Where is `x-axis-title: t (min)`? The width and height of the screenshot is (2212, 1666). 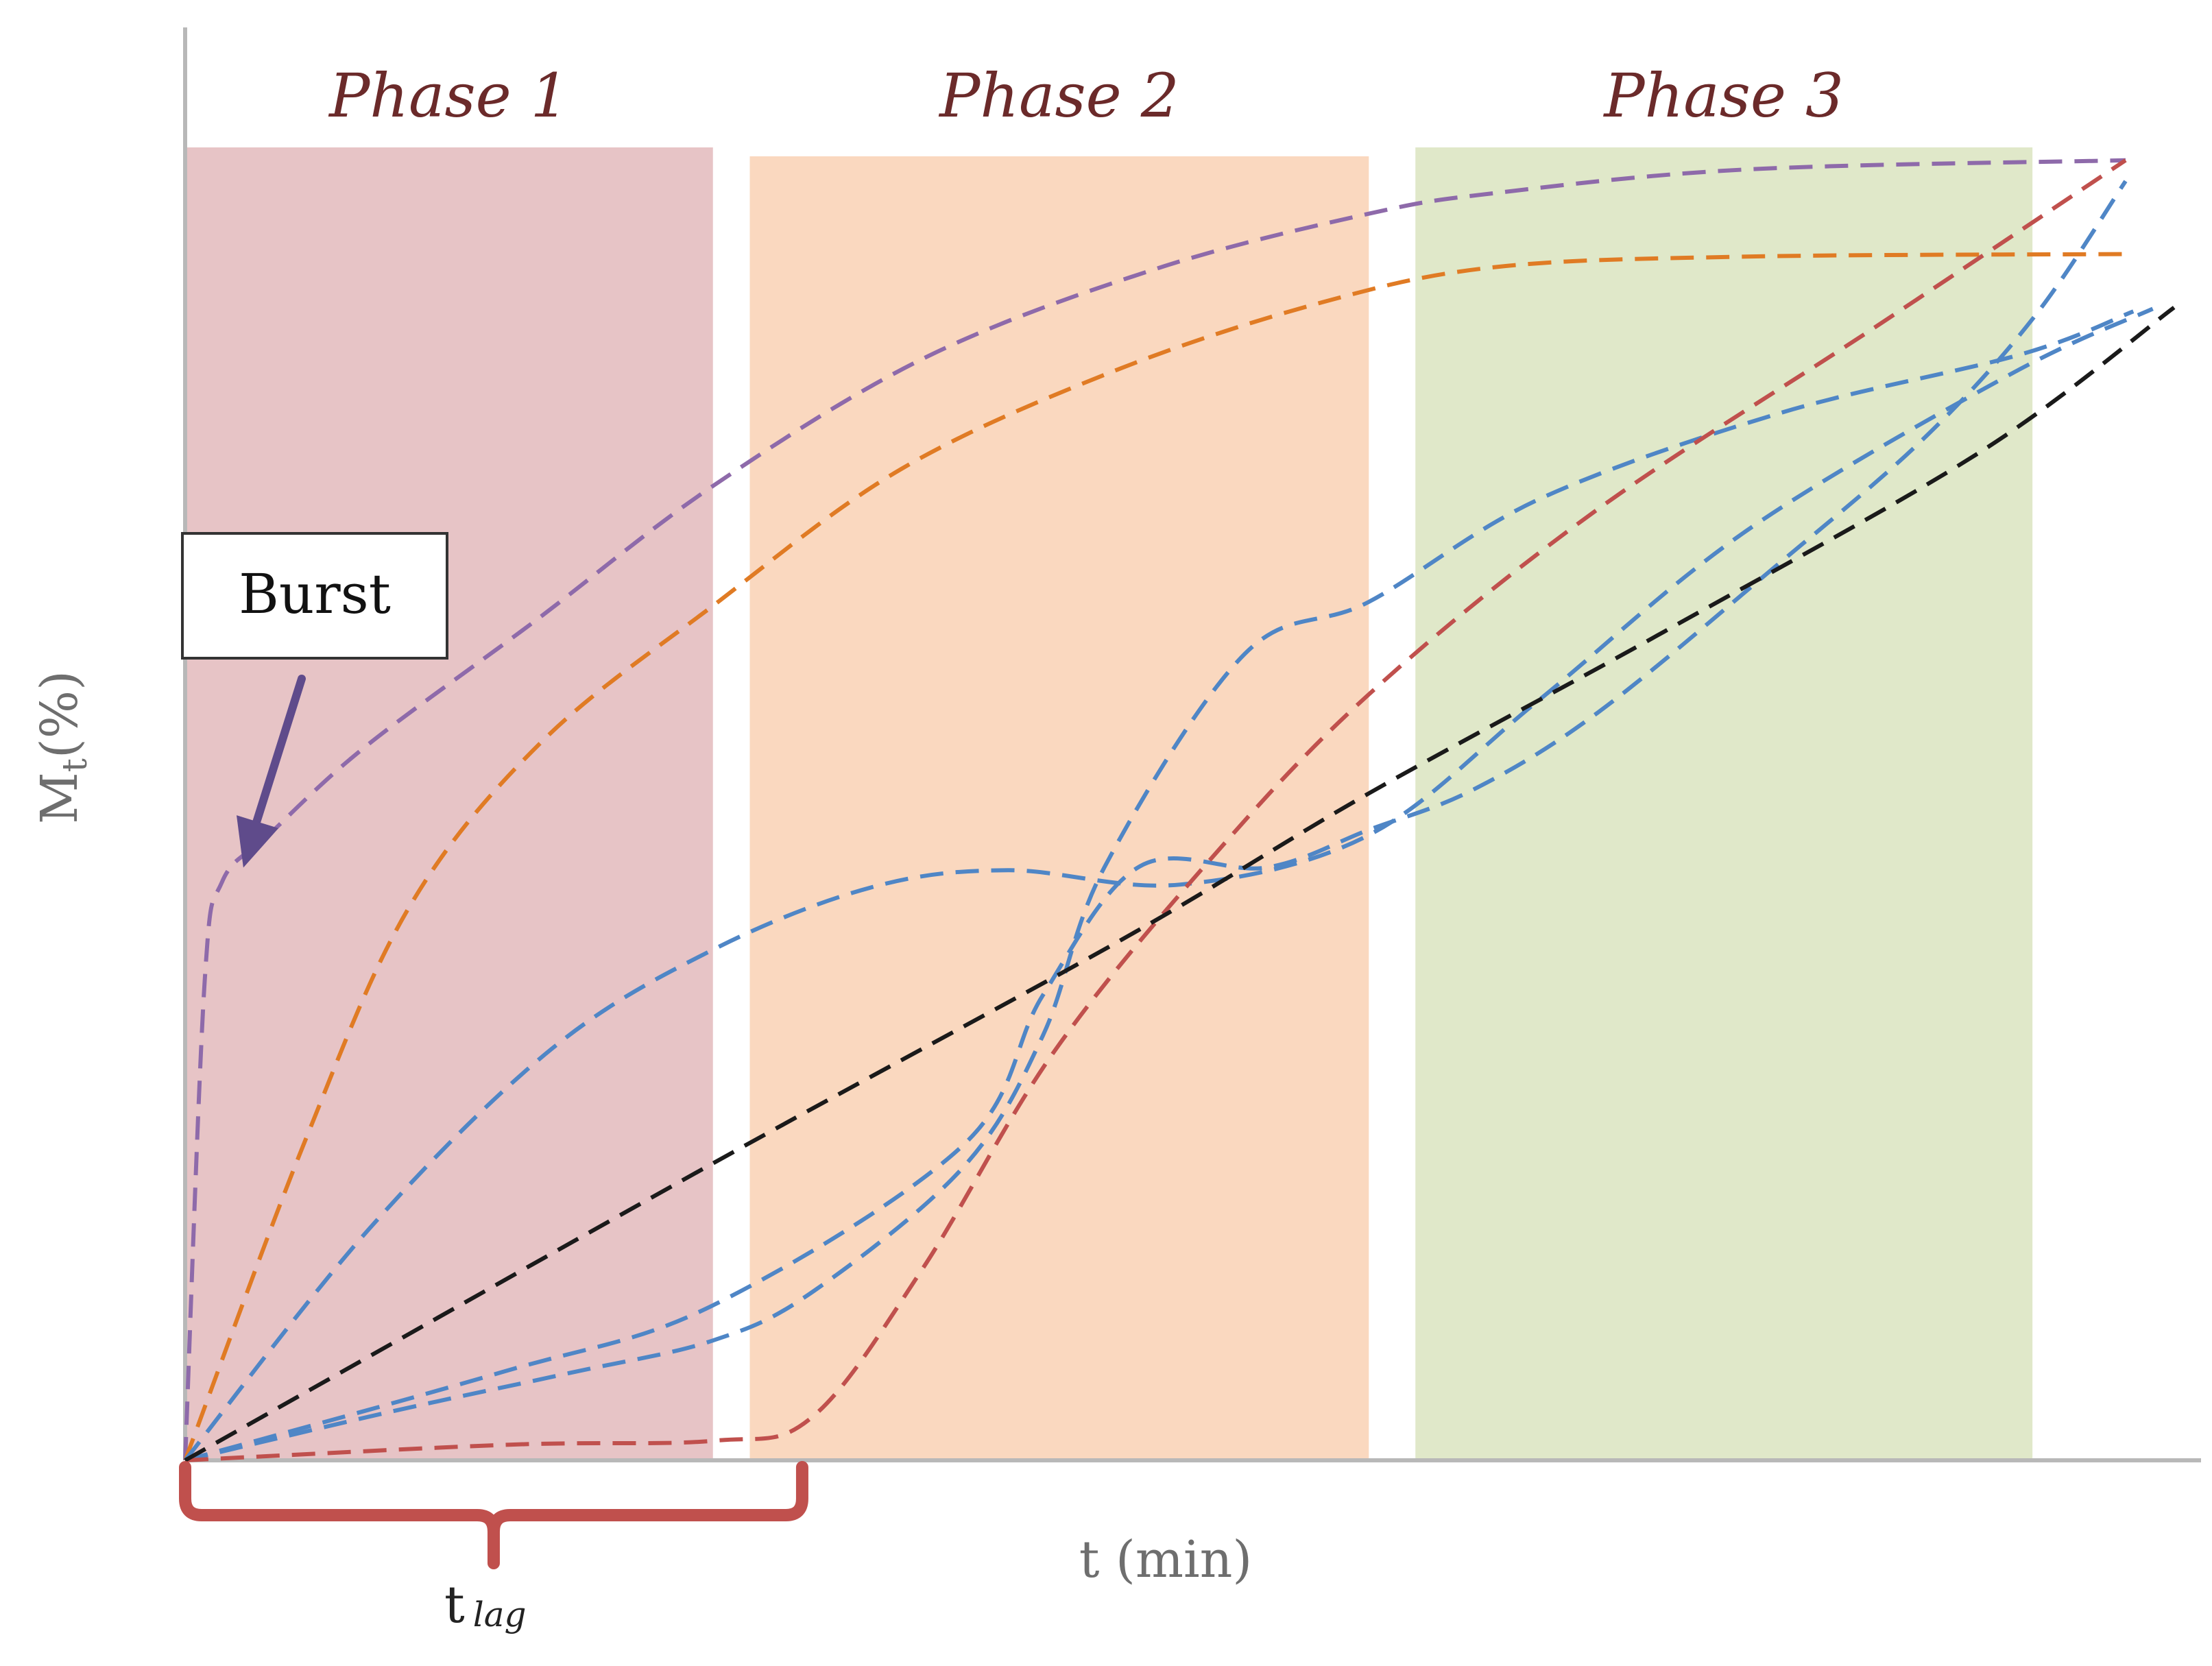 x-axis-title: t (min) is located at coordinates (1166, 1559).